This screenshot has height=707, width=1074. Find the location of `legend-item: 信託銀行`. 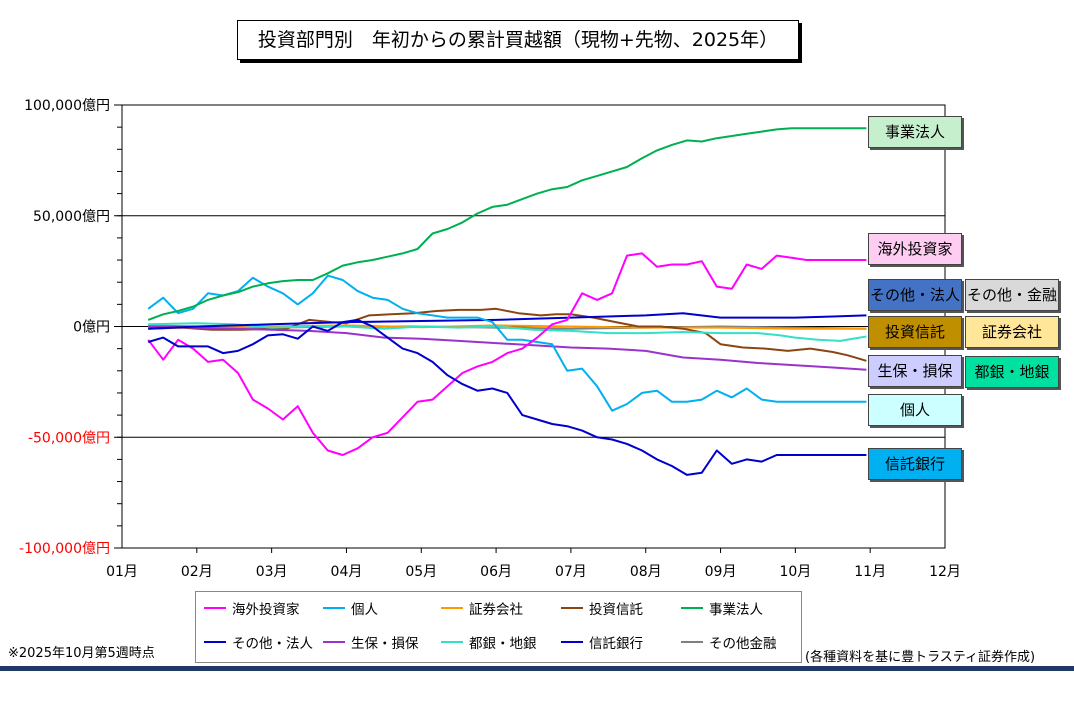

legend-item: 信託銀行 is located at coordinates (602, 642).